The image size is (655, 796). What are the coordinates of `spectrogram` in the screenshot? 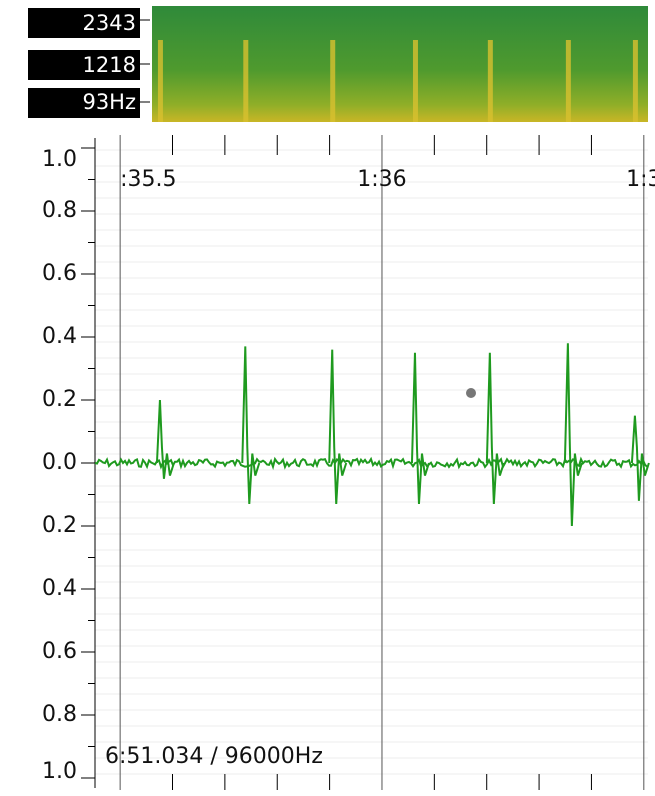 It's located at (400, 64).